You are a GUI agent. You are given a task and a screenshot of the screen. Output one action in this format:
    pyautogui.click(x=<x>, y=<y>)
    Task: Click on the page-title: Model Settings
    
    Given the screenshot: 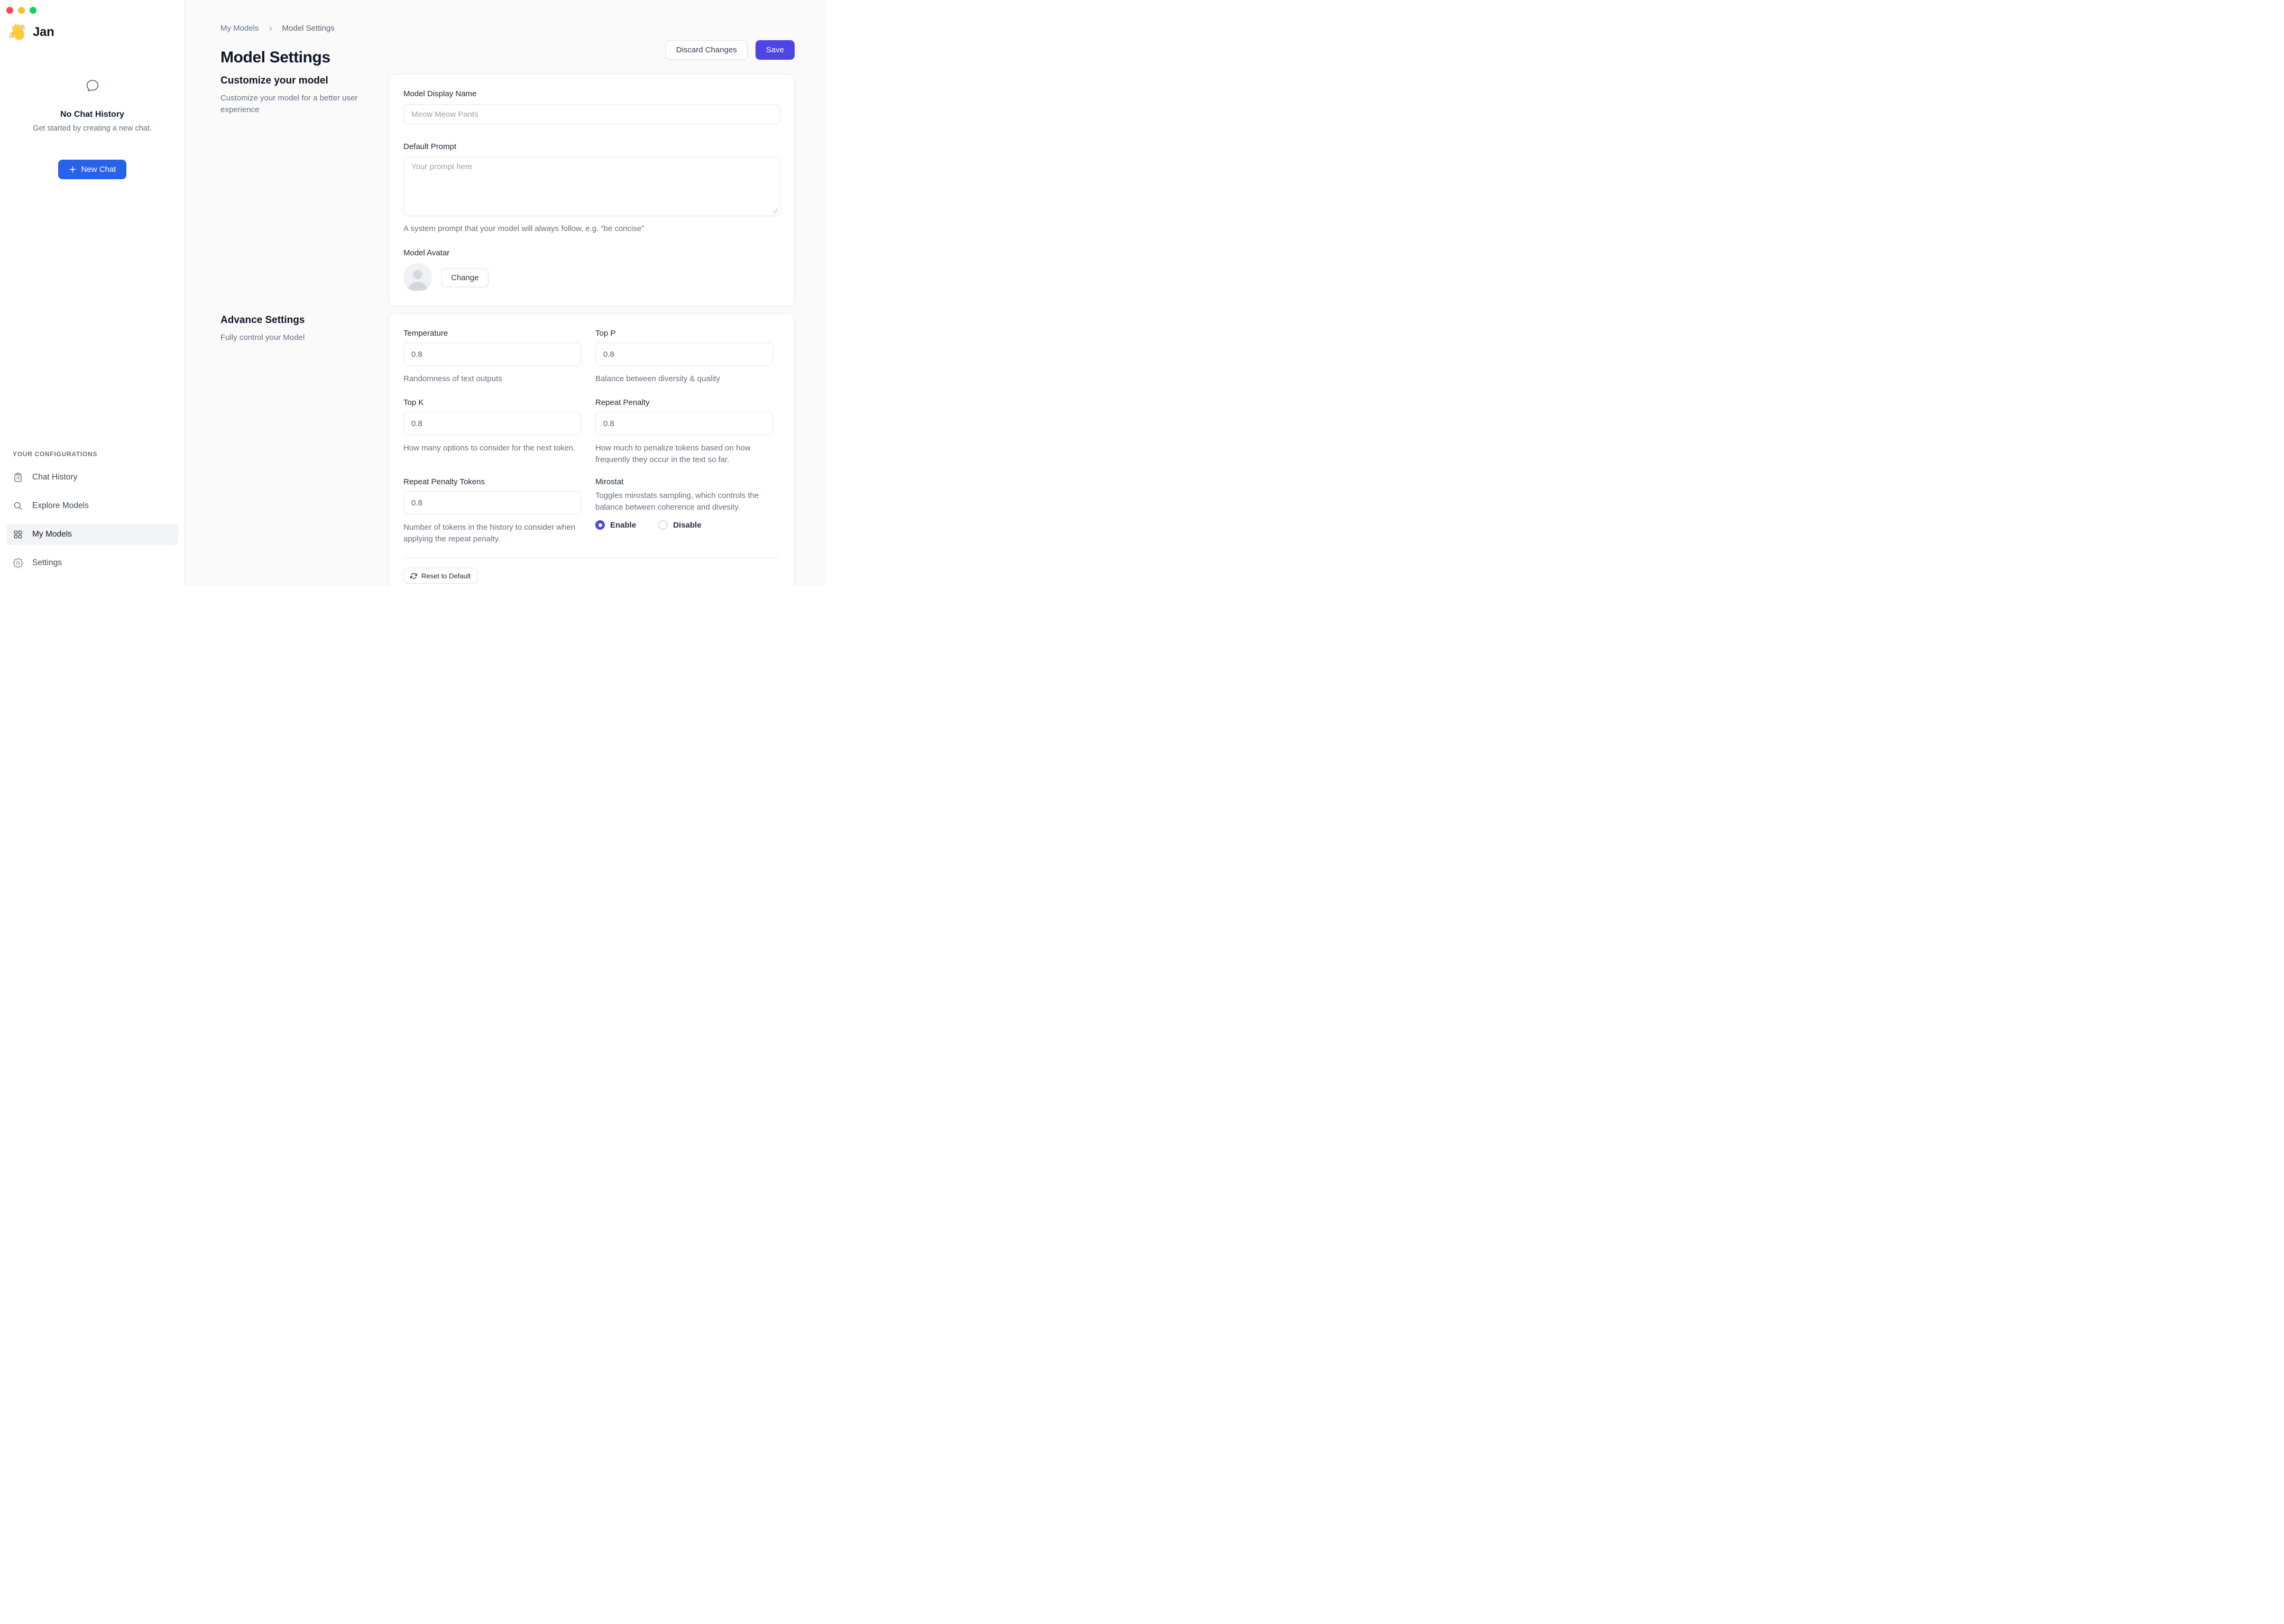 What is the action you would take?
    pyautogui.click(x=275, y=58)
    